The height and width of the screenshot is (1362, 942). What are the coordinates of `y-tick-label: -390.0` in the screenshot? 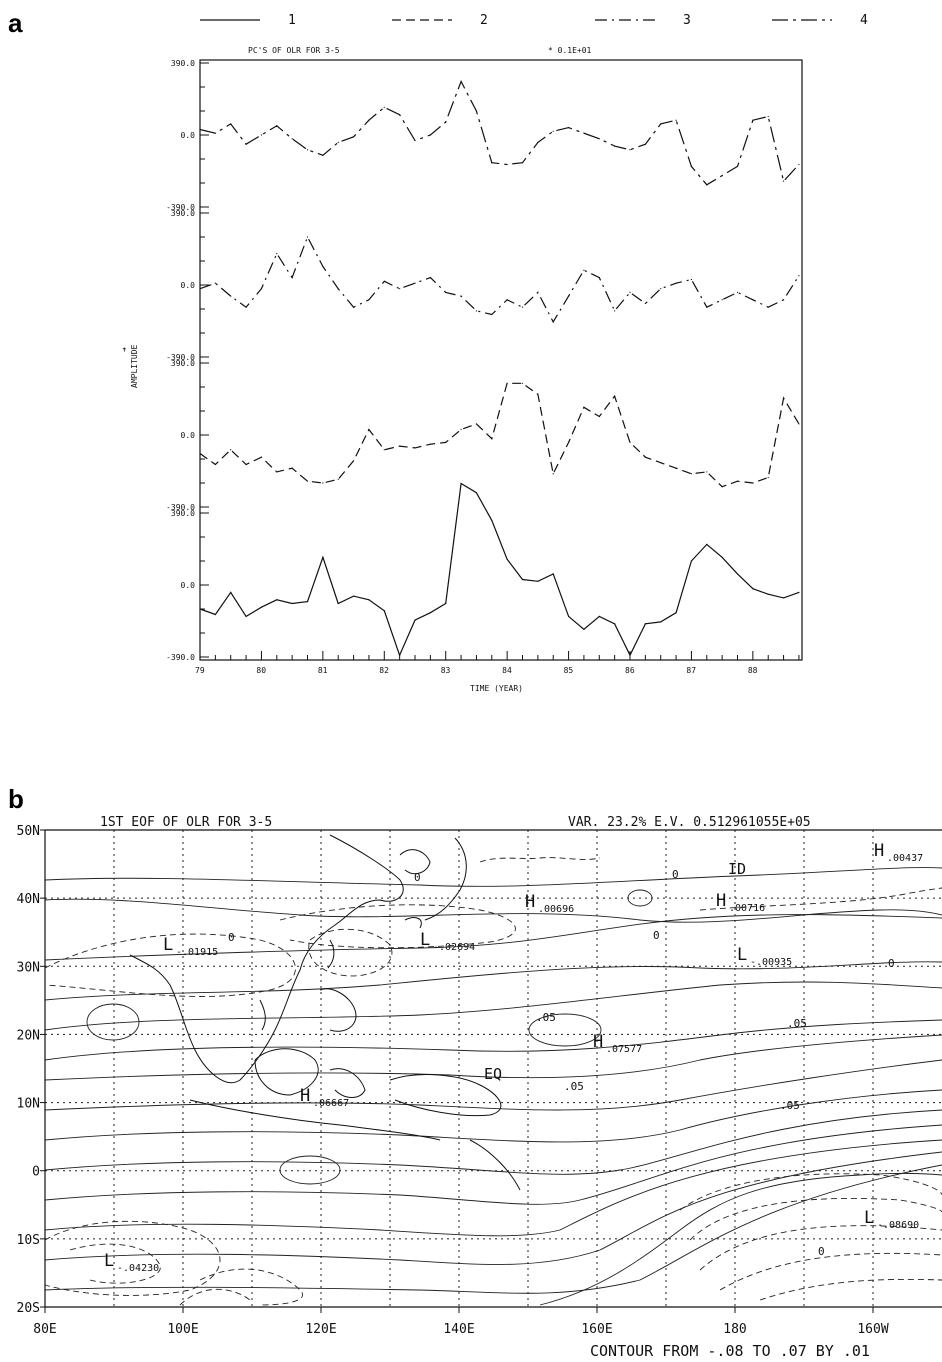 It's located at (180, 357).